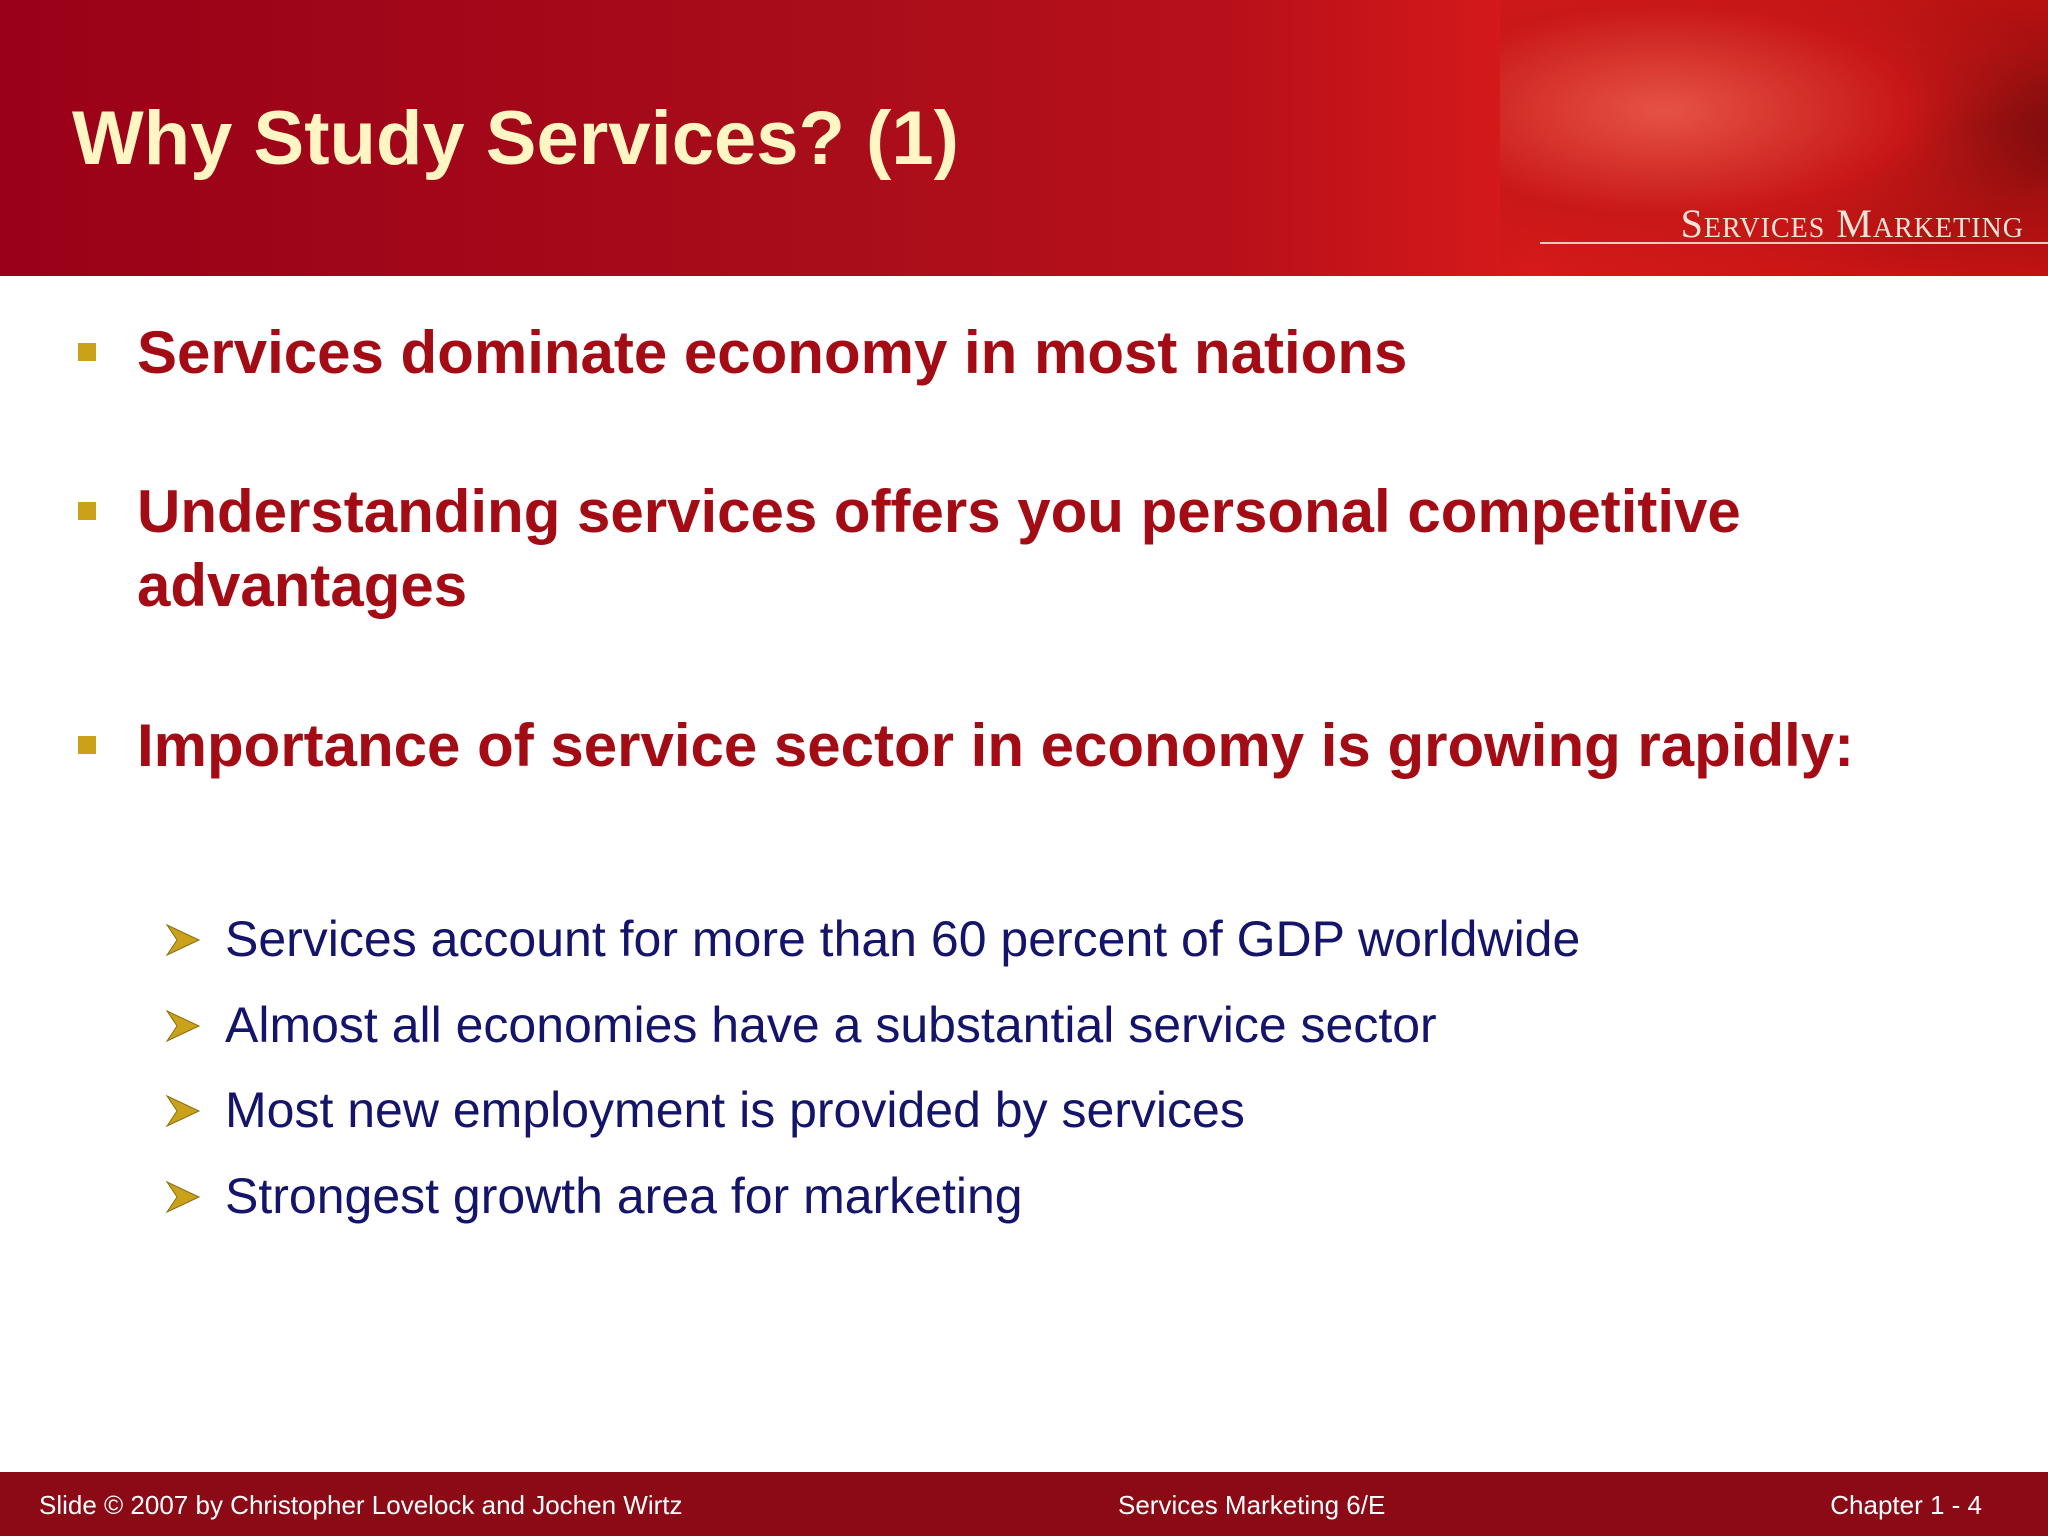  What do you see at coordinates (1906, 1505) in the screenshot?
I see `footer-right: Chapter 1 - 4` at bounding box center [1906, 1505].